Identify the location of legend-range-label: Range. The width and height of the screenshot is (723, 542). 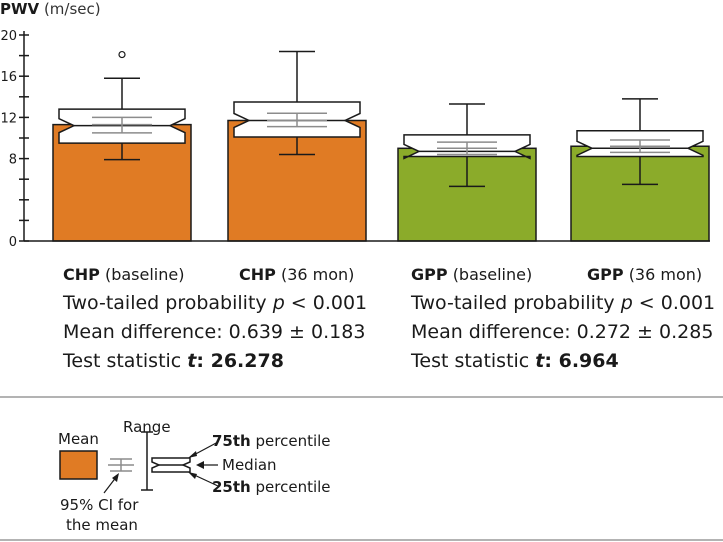
(147, 427).